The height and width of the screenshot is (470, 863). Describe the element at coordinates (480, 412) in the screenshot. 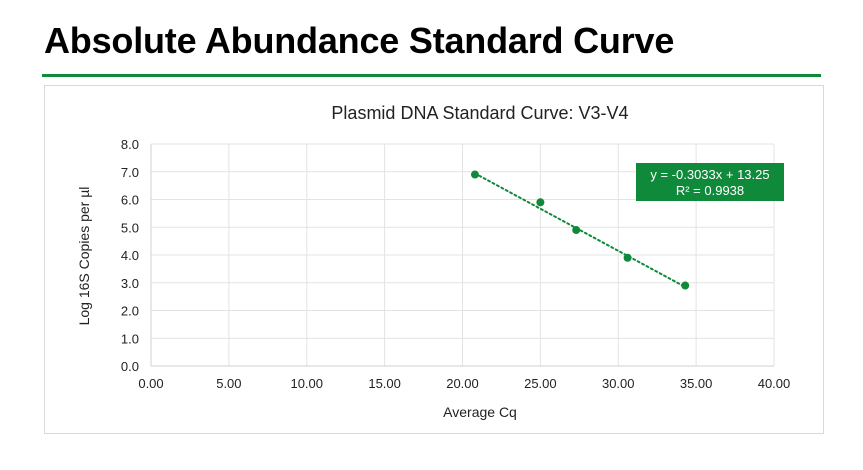

I see `x-axis-label: Average Cq` at that location.